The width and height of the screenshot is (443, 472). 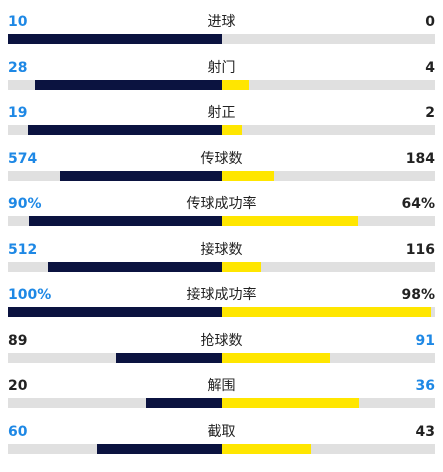 I want to click on stat-row: 10 进球 0, so click(x=221, y=34).